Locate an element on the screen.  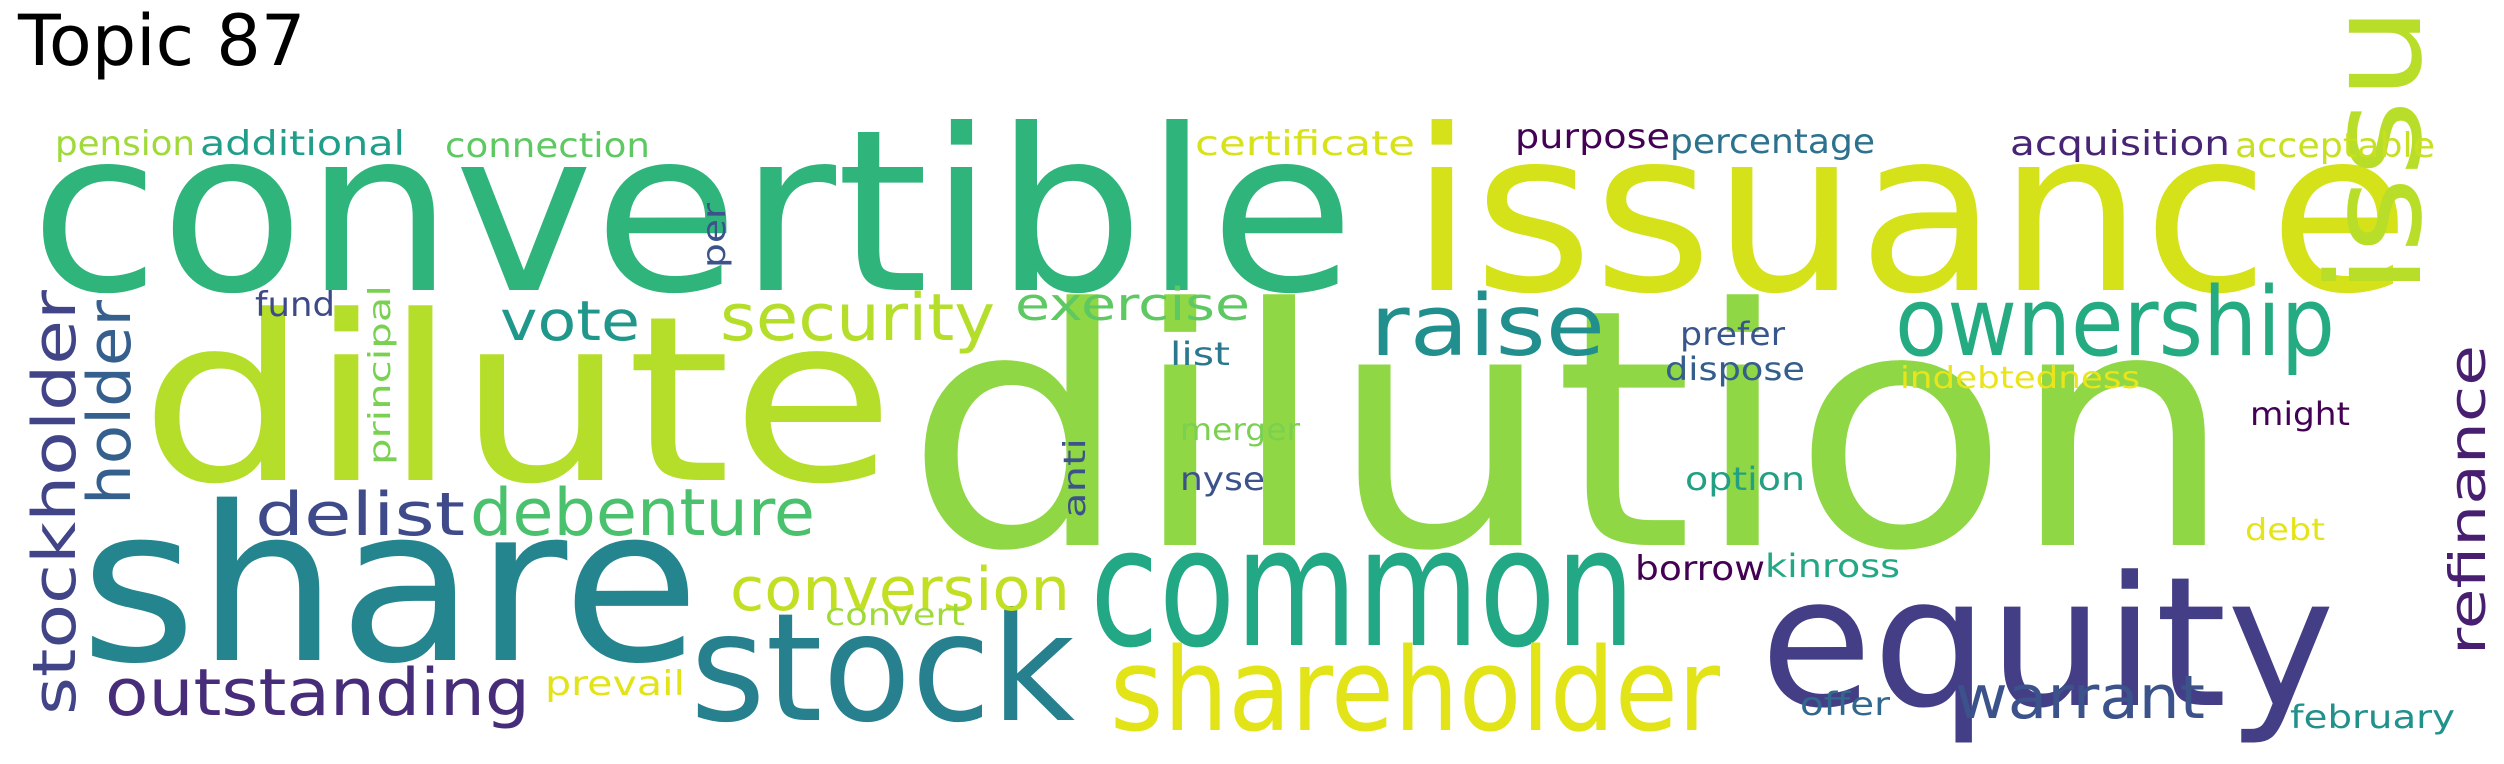
word-indebtedness: indebtedness is located at coordinates (2020, 378).